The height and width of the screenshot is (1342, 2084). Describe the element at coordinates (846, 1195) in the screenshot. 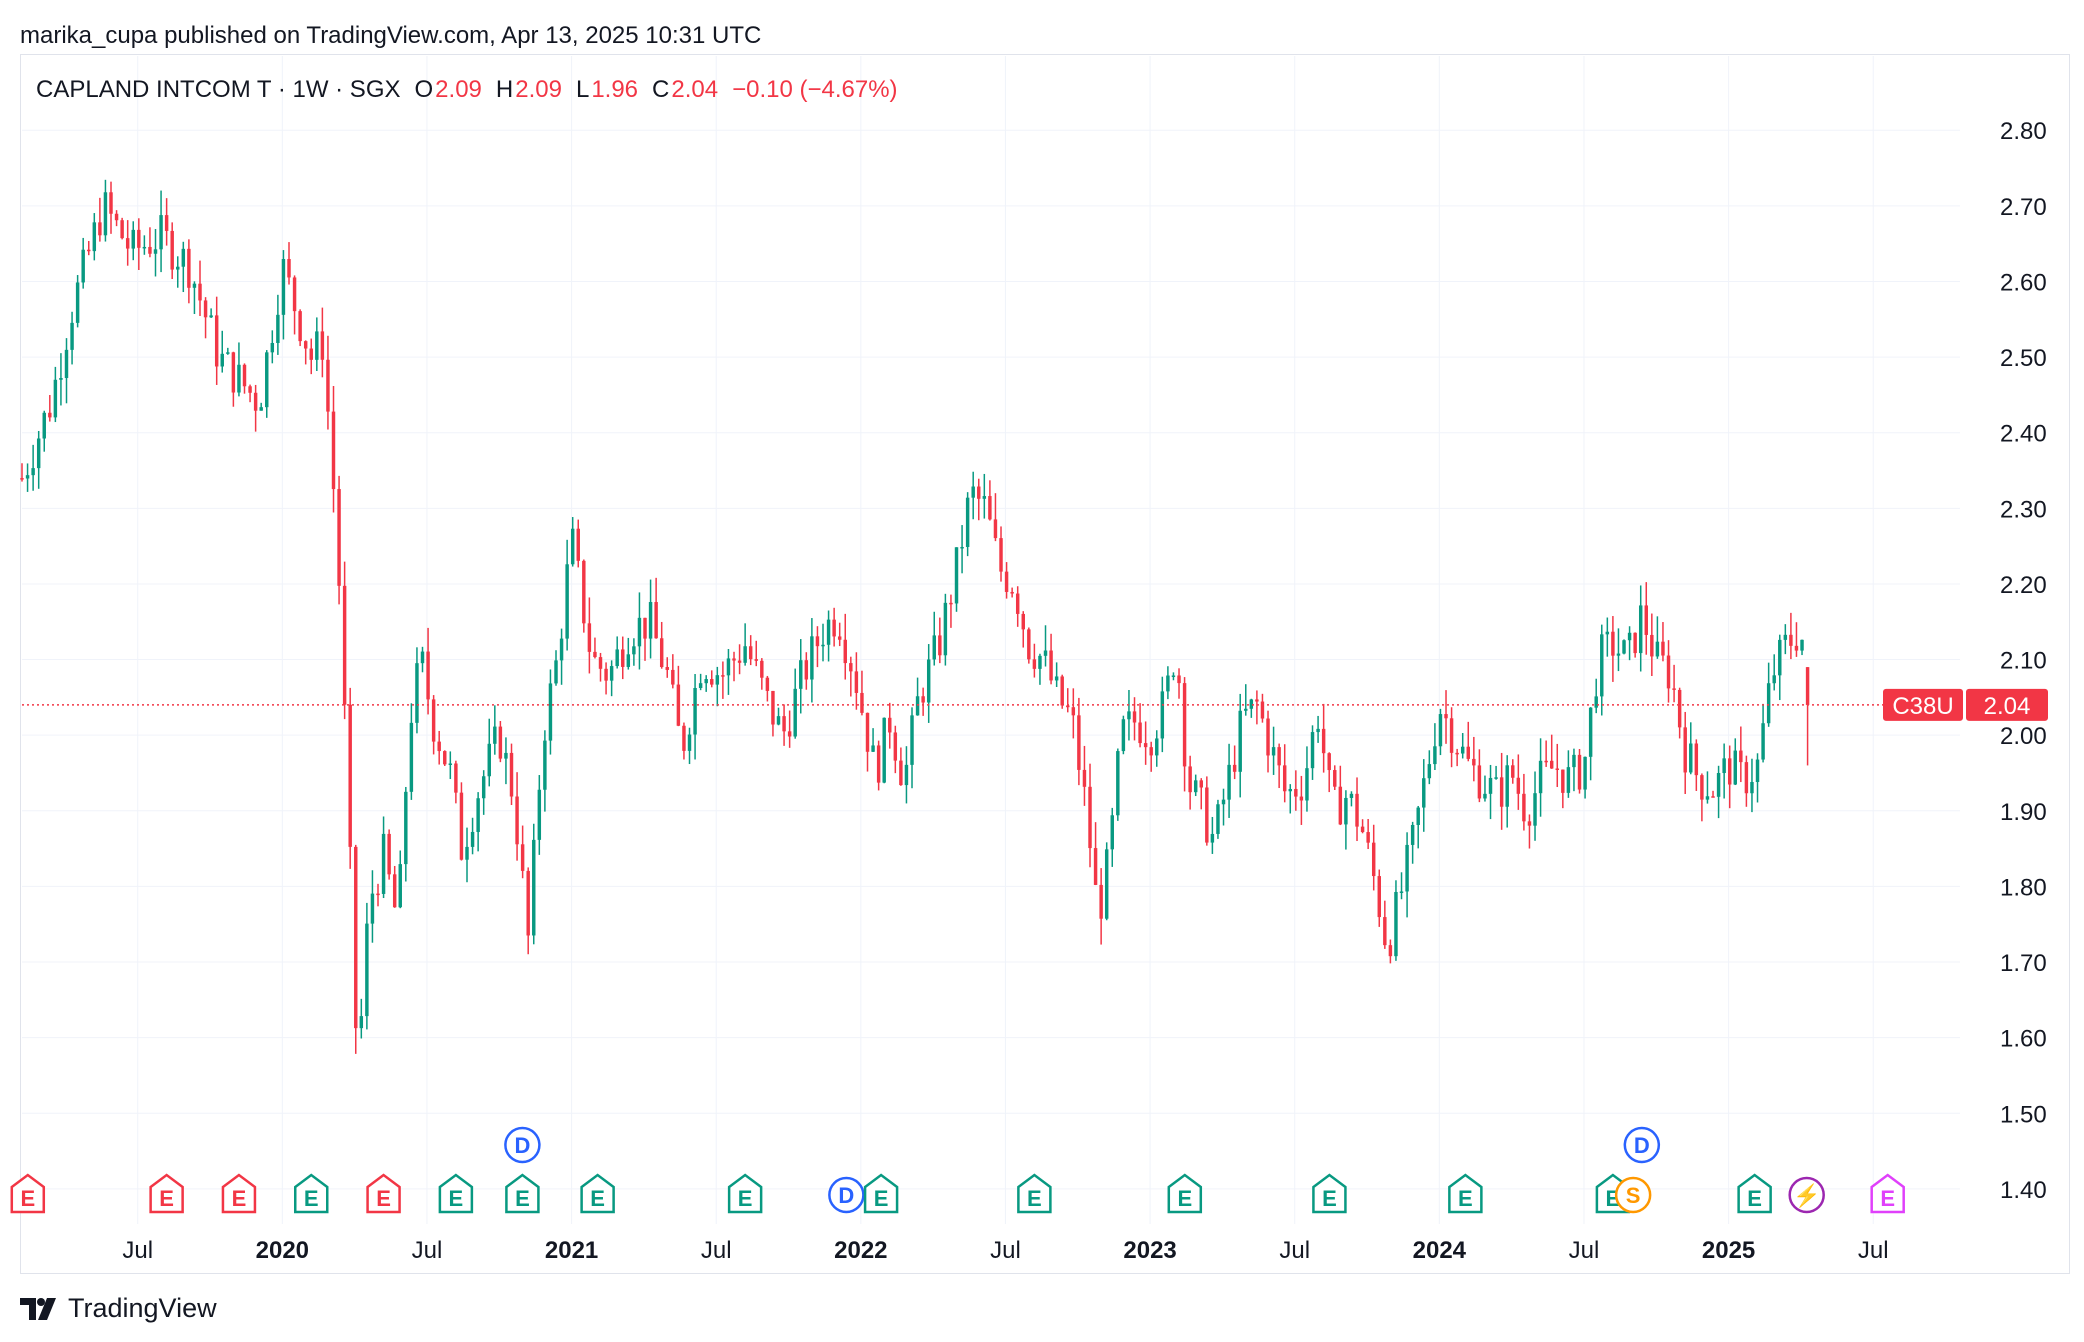

I see `dividend-marker-label: D` at that location.